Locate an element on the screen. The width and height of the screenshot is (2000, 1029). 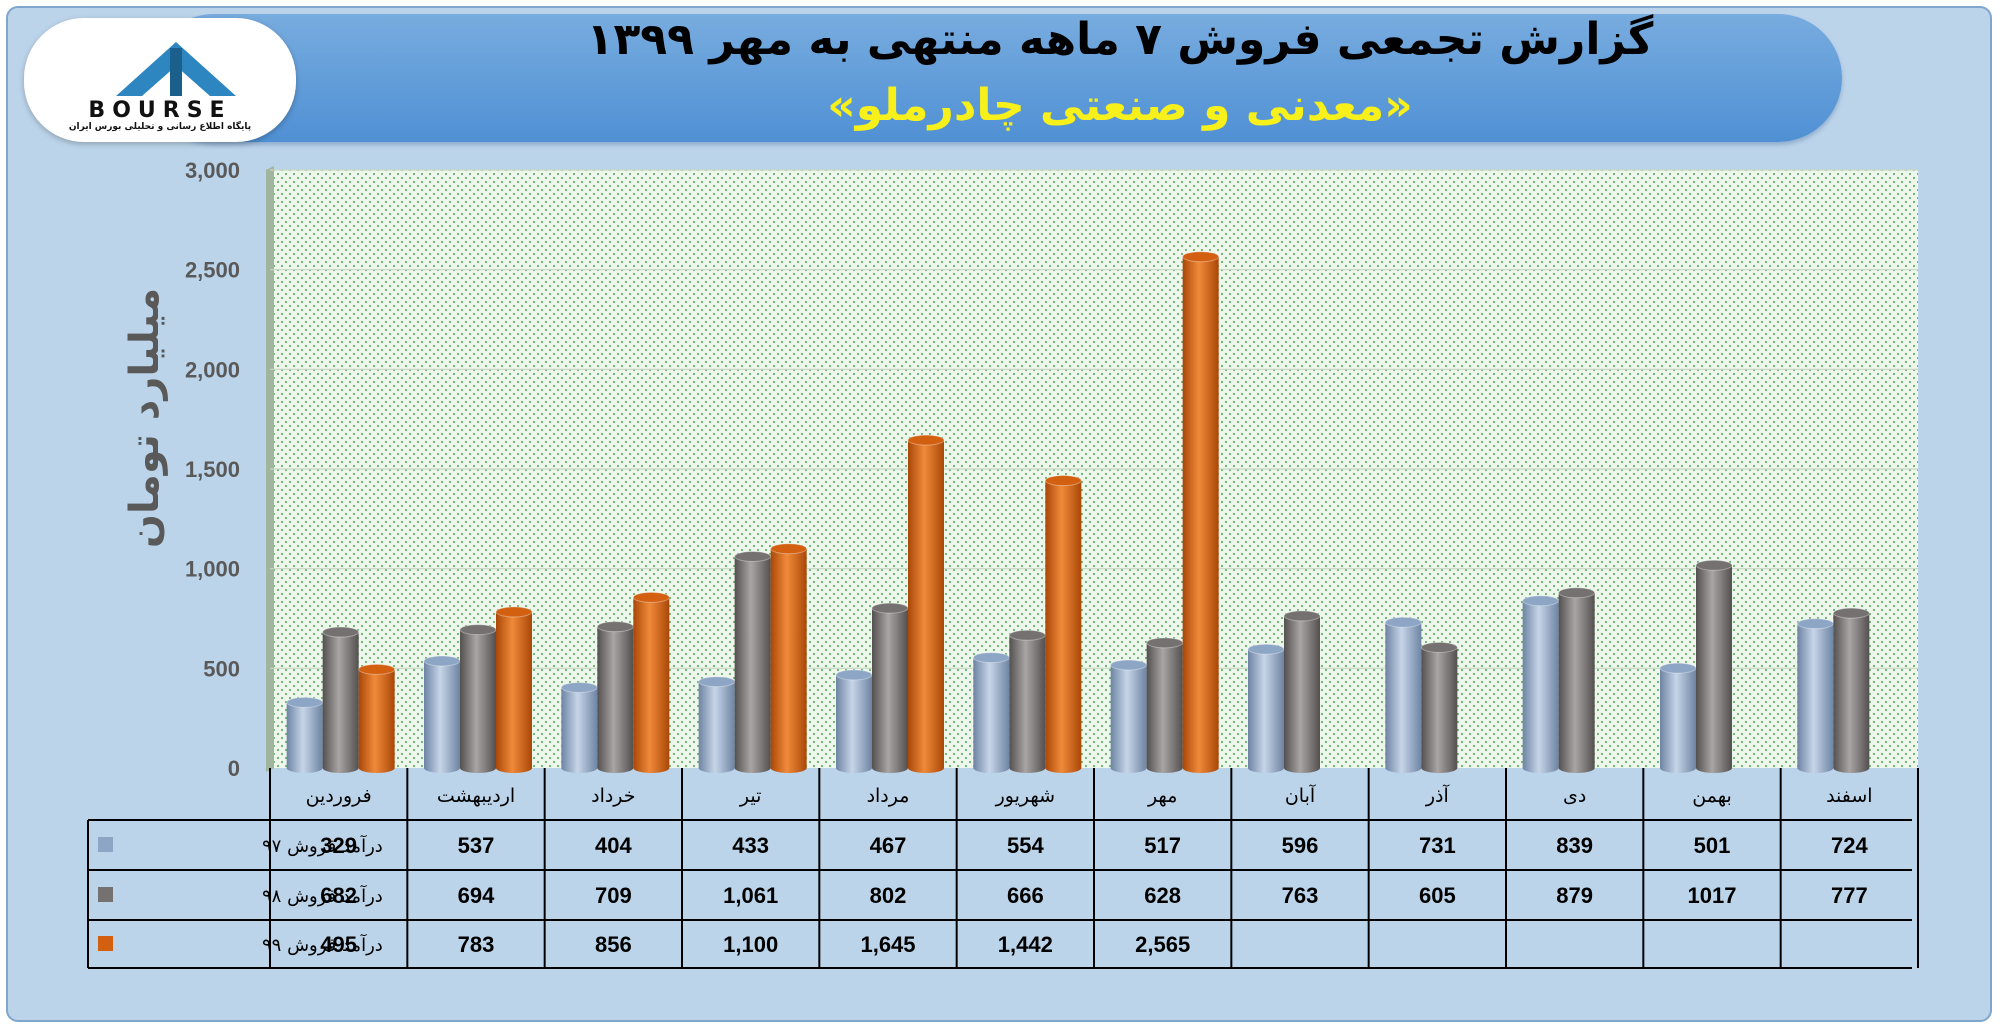
x-tick-label: آذر is located at coordinates (1437, 795).